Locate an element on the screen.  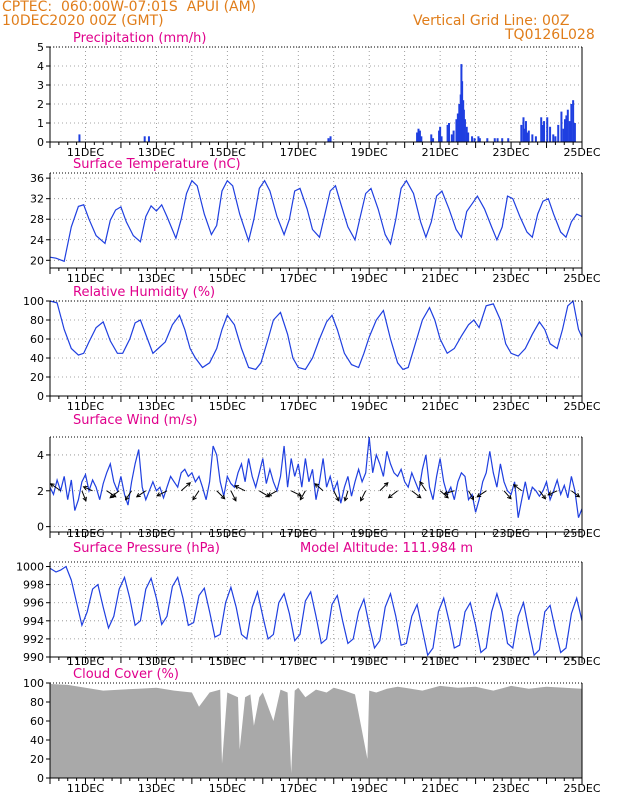
rh-title: Relative Humidity (%) is located at coordinates (144, 292).